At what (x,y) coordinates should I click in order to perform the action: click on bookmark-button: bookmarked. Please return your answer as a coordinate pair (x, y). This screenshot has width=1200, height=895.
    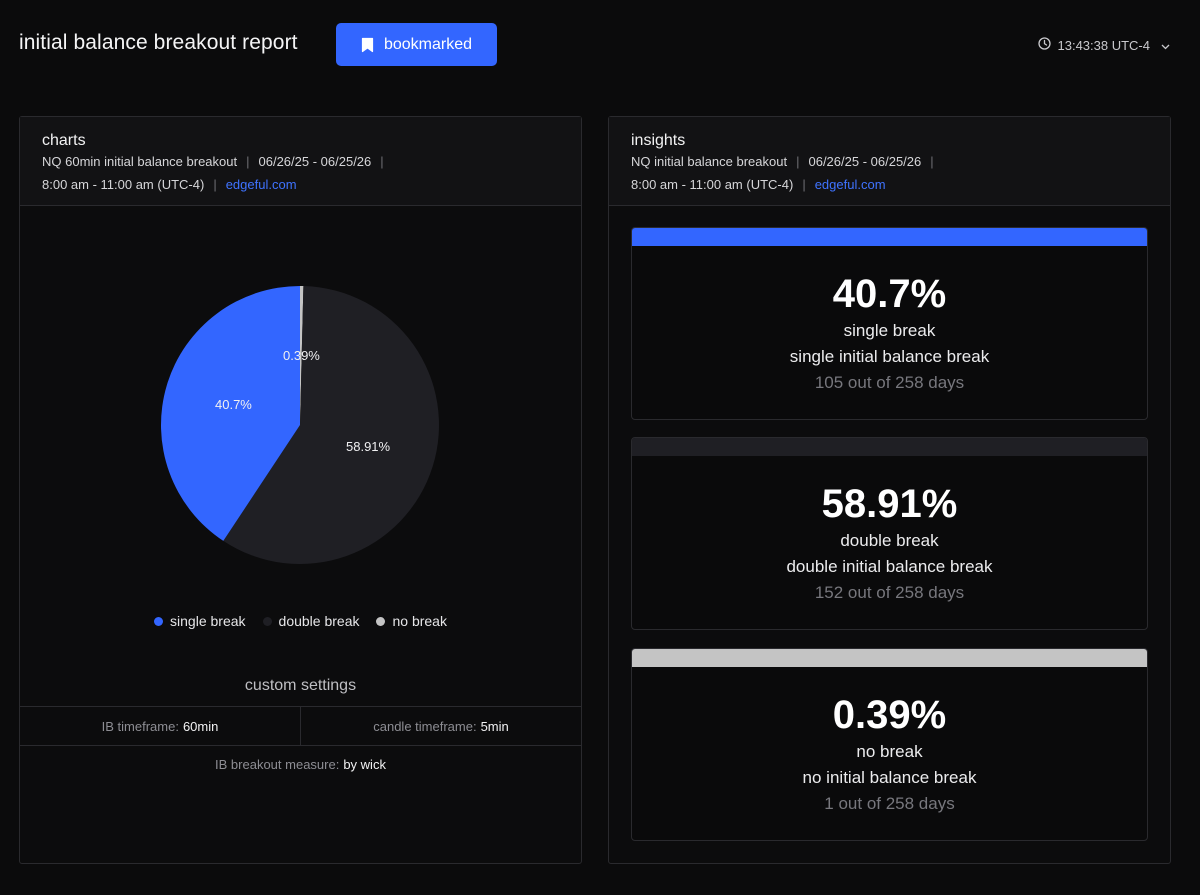
    Looking at the image, I should click on (416, 44).